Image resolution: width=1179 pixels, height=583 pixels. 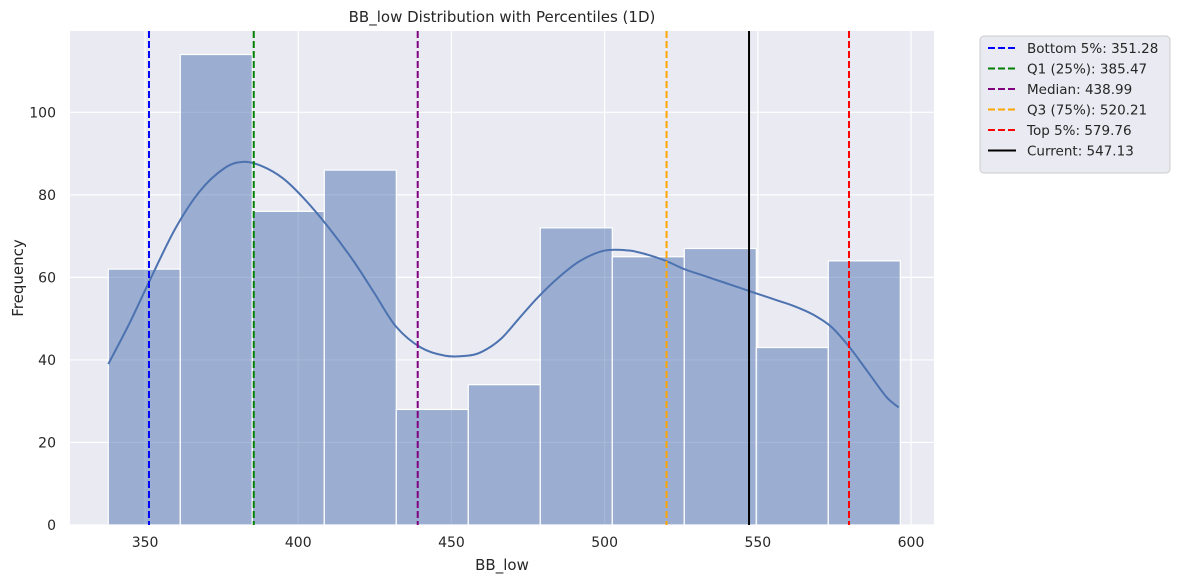 What do you see at coordinates (47, 278) in the screenshot?
I see `y-tick-label: 60` at bounding box center [47, 278].